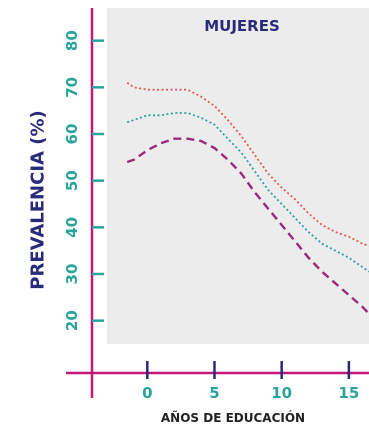 The width and height of the screenshot is (369, 427). What do you see at coordinates (72, 274) in the screenshot?
I see `y-tick-label: 30` at bounding box center [72, 274].